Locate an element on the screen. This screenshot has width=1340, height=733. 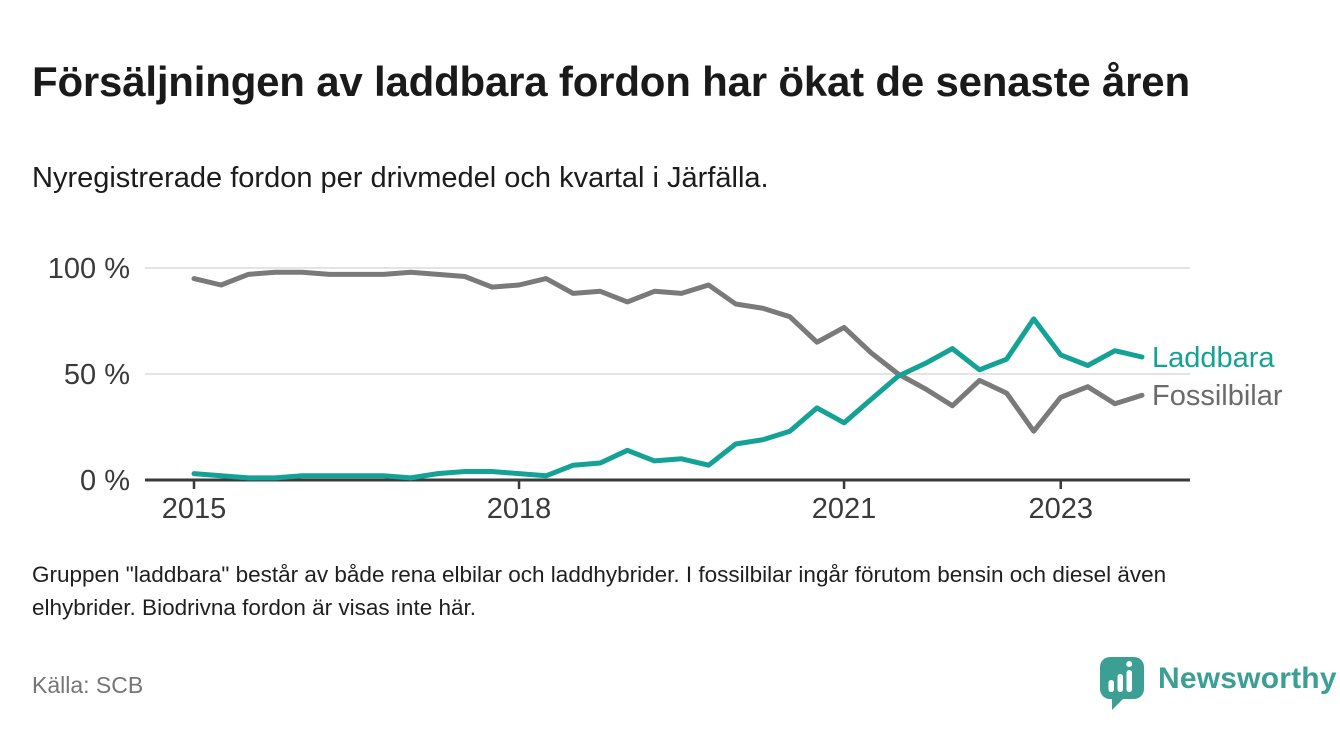
newsworthy-logo: Newsworthy is located at coordinates (1217, 684).